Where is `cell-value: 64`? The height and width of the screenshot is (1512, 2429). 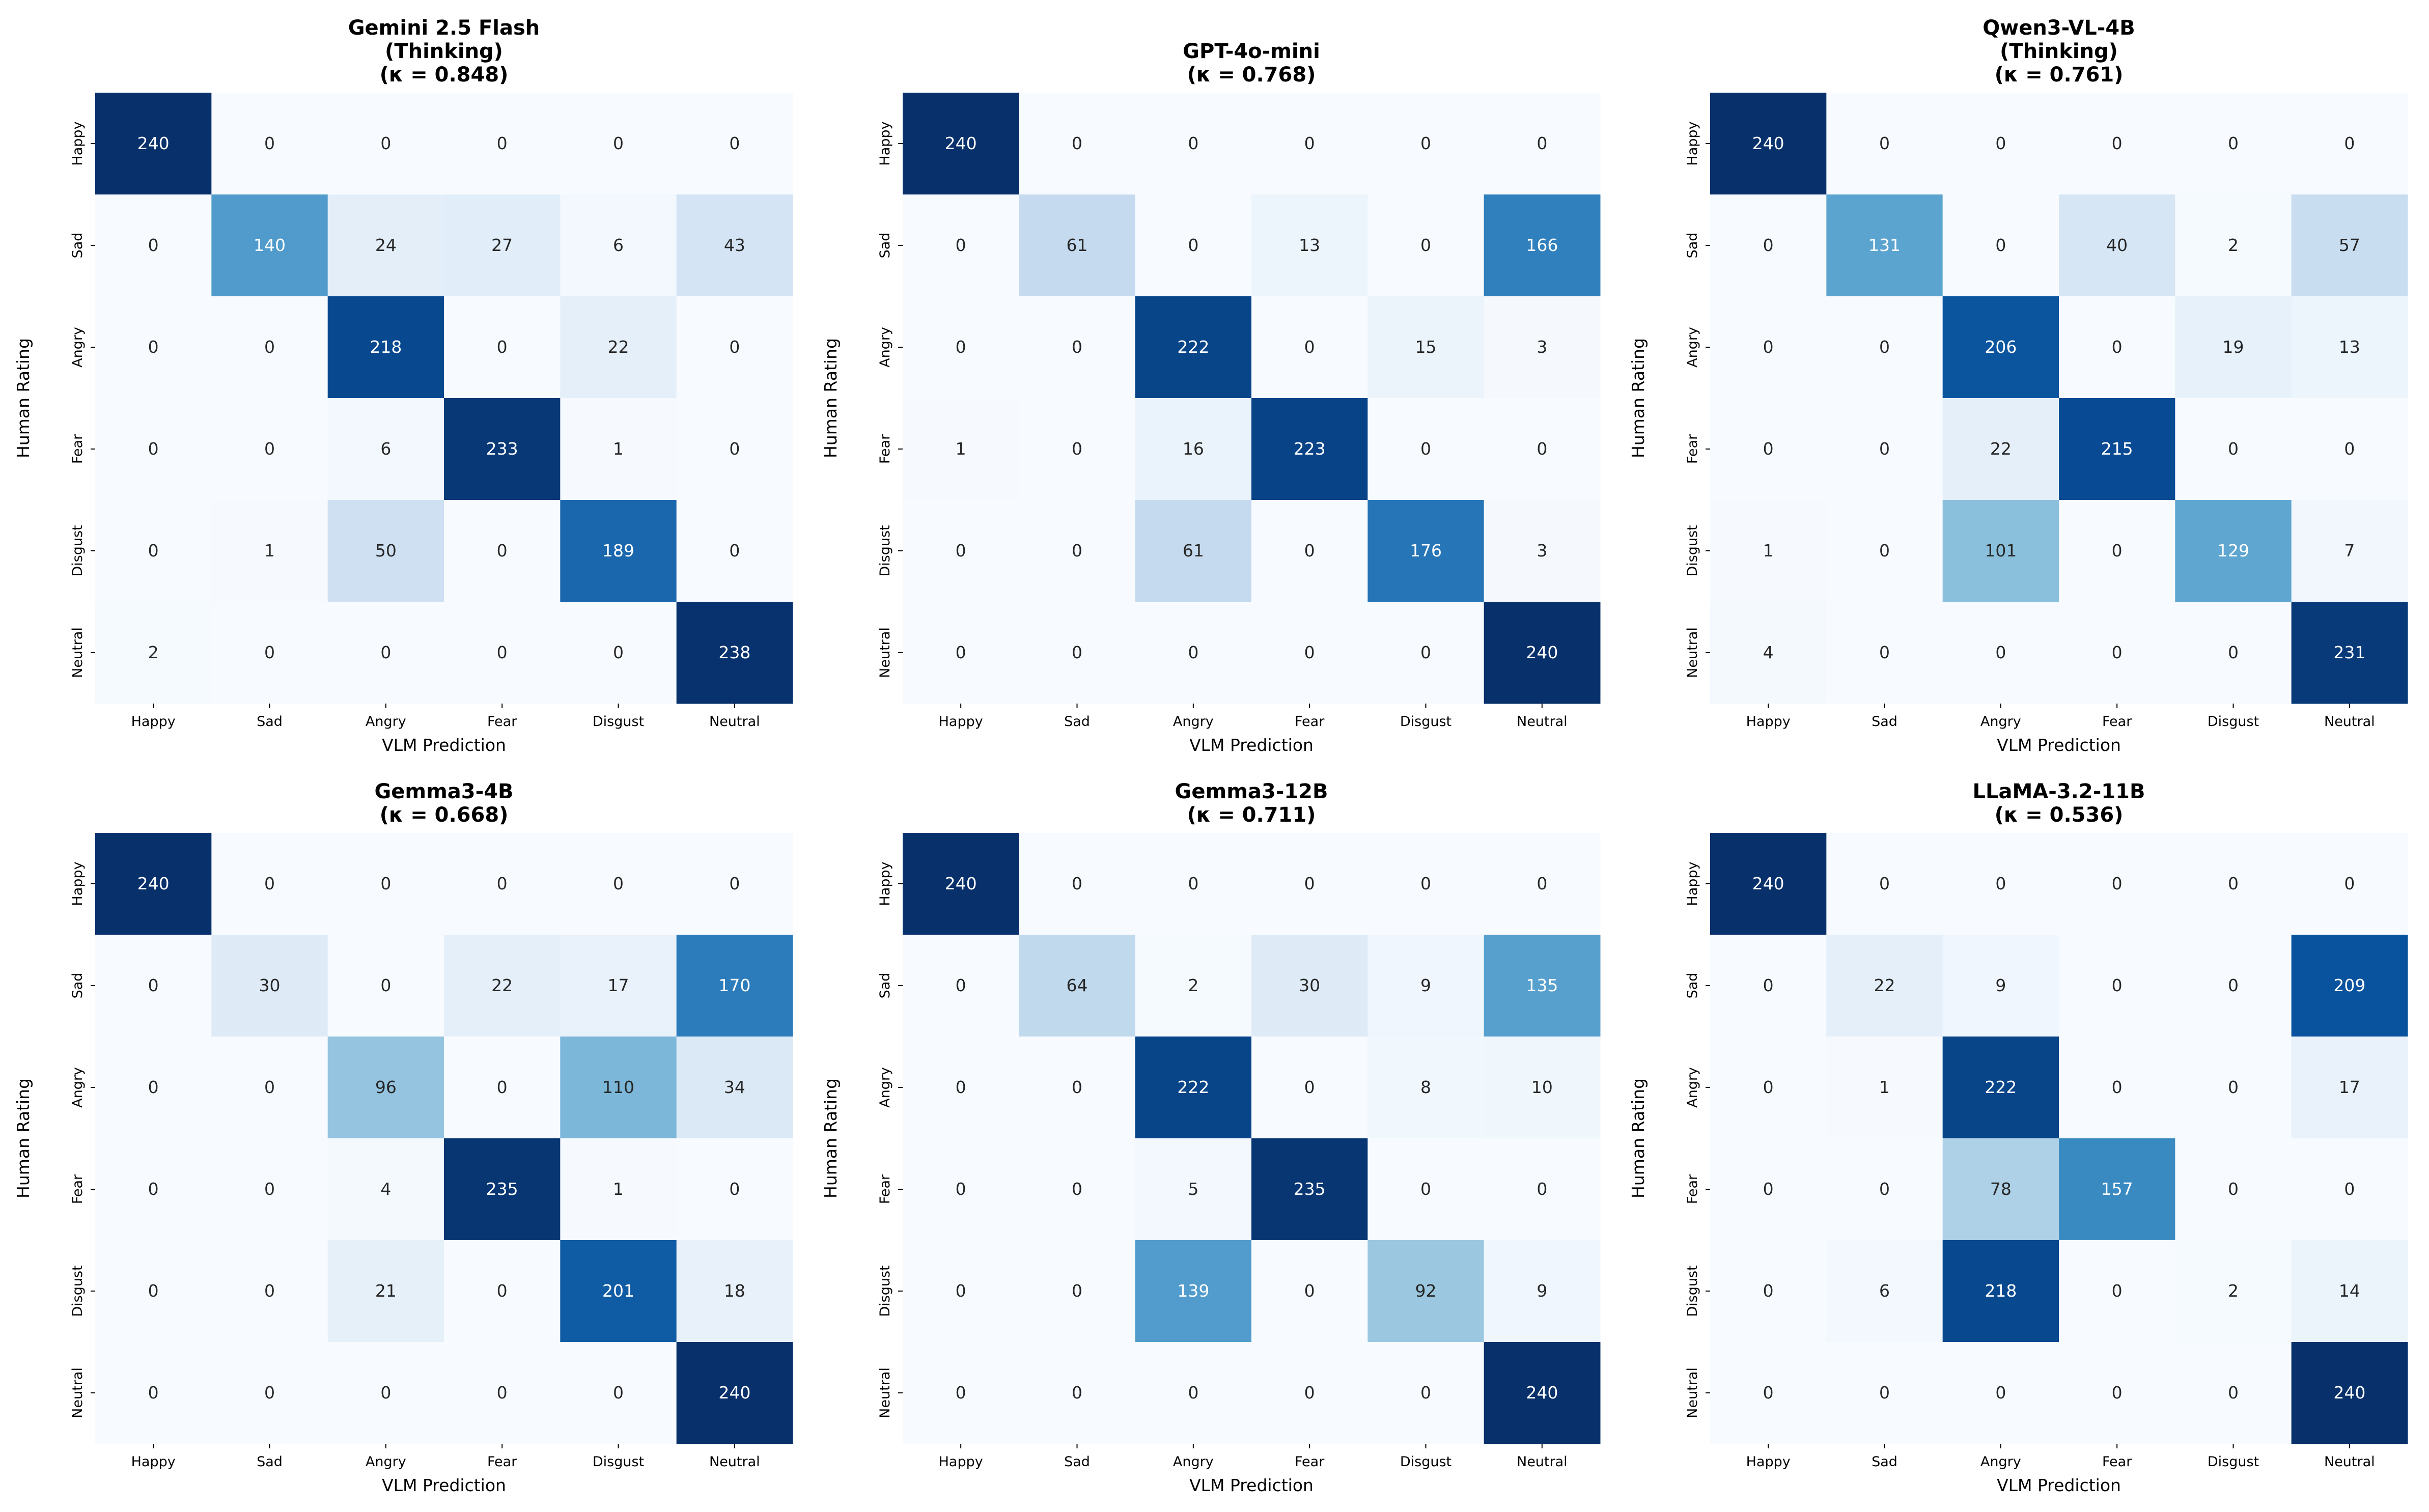 cell-value: 64 is located at coordinates (1077, 985).